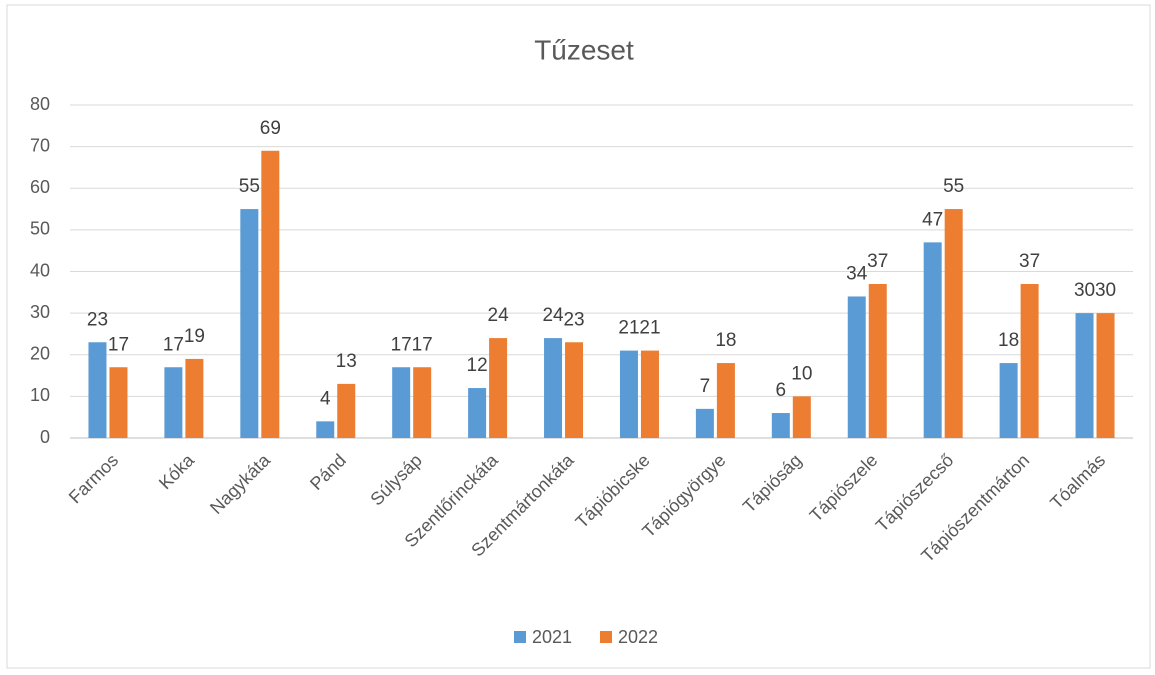  What do you see at coordinates (325, 398) in the screenshot?
I see `data-label: 4` at bounding box center [325, 398].